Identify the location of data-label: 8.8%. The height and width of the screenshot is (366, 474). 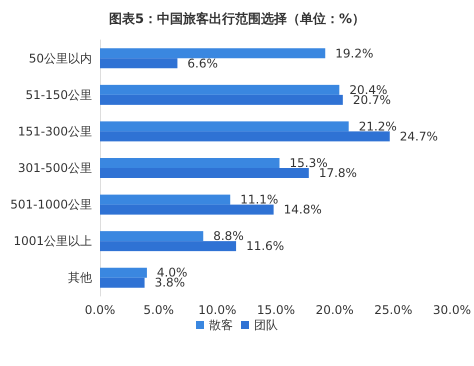
(228, 236).